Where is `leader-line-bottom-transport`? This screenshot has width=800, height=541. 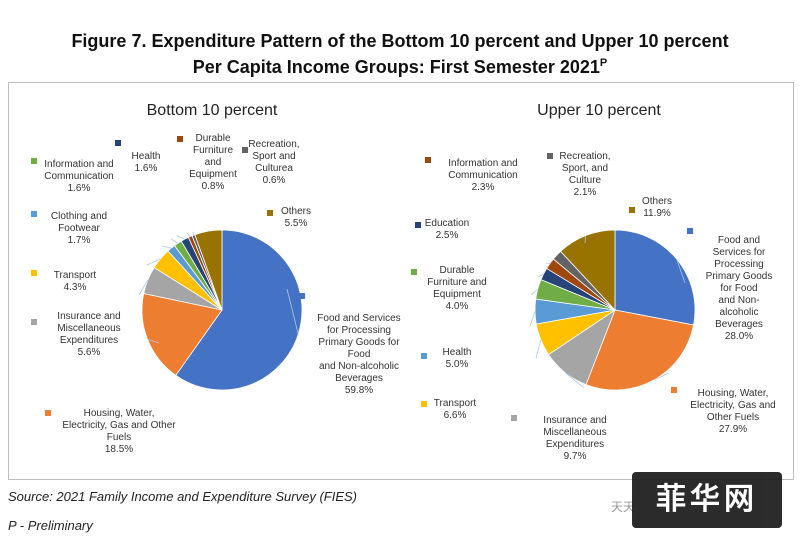 leader-line-bottom-transport is located at coordinates (153, 262).